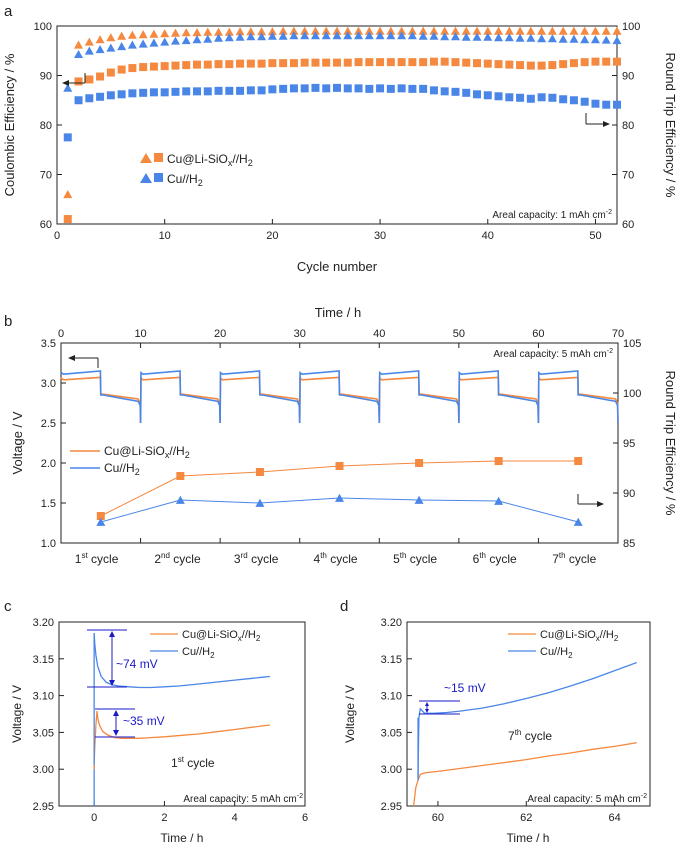 The image size is (680, 851). What do you see at coordinates (48, 544) in the screenshot?
I see `b-ytick-label: 1.0` at bounding box center [48, 544].